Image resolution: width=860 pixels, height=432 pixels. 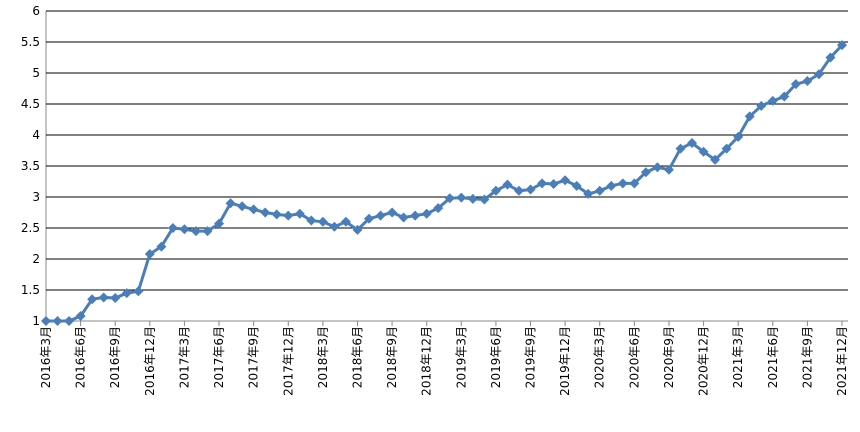 What do you see at coordinates (738, 357) in the screenshot?
I see `x-tick-label: 2021年3月` at bounding box center [738, 357].